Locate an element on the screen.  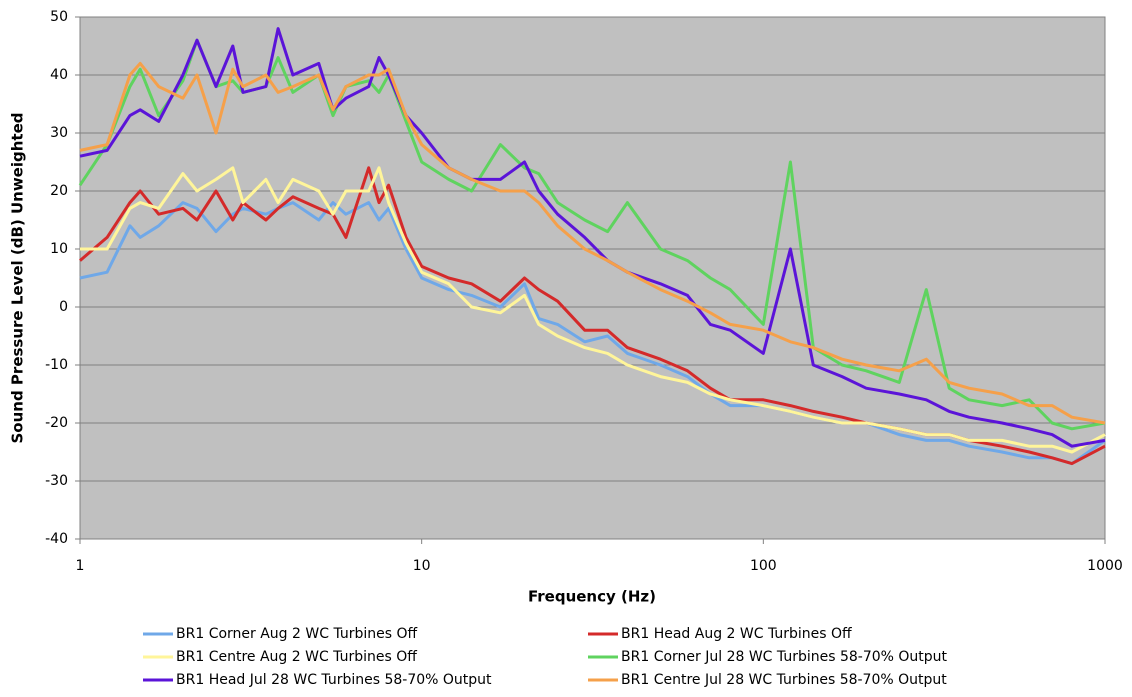
y-axis-title: Sound Pressure Level (dB) Unweighted is located at coordinates (18, 278).